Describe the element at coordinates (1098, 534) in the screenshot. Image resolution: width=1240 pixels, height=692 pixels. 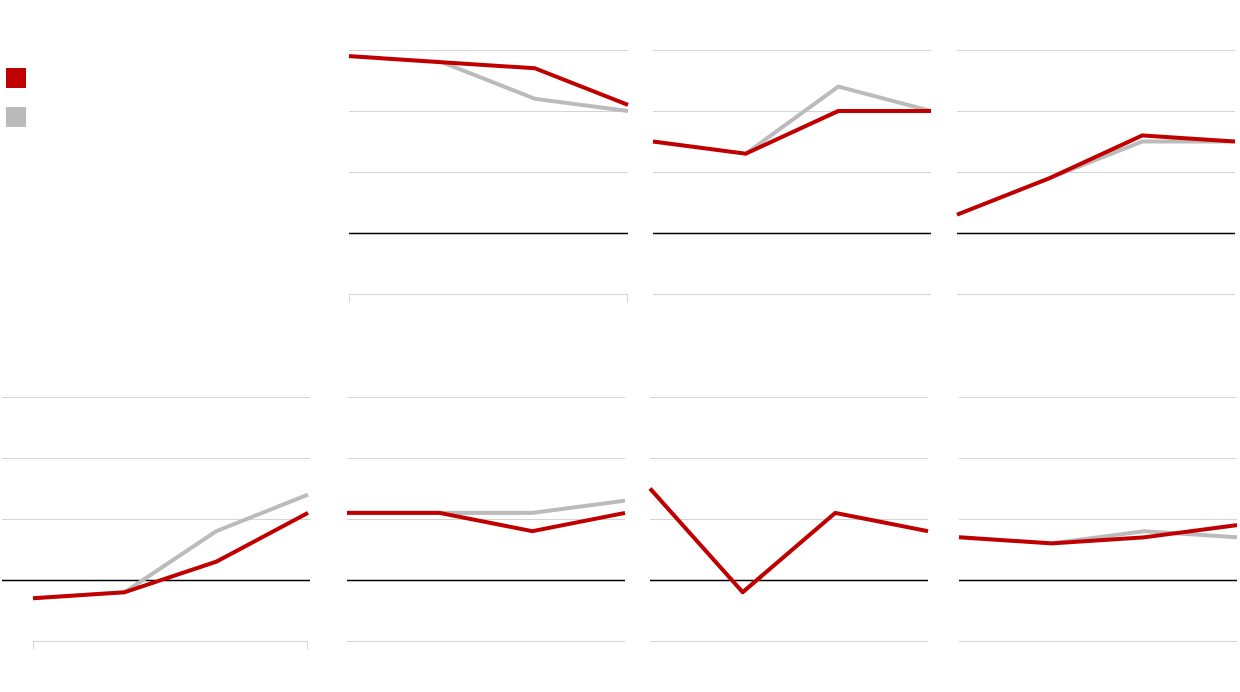
I see `row2-col4-series-red-line` at that location.